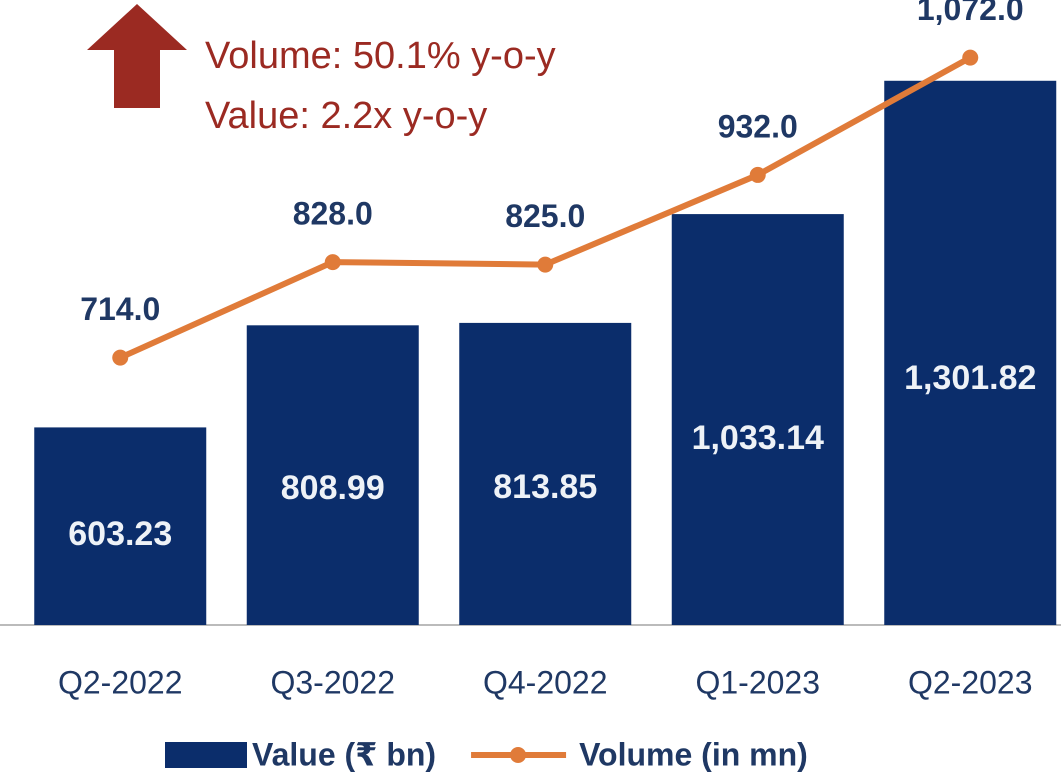  Describe the element at coordinates (970, 378) in the screenshot. I see `bar-value-label: 1,301.82` at that location.